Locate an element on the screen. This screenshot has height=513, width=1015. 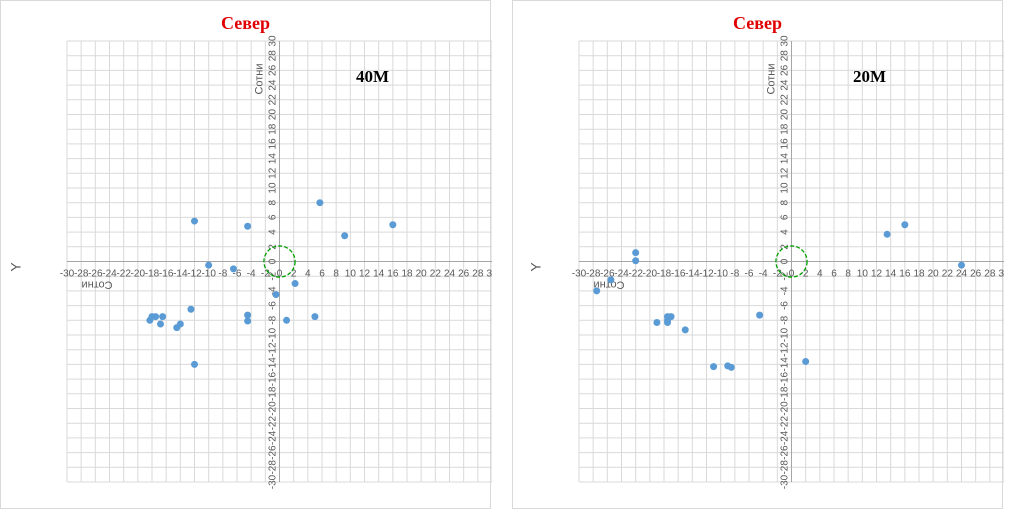
x-tick-label: 8 is located at coordinates (336, 274).